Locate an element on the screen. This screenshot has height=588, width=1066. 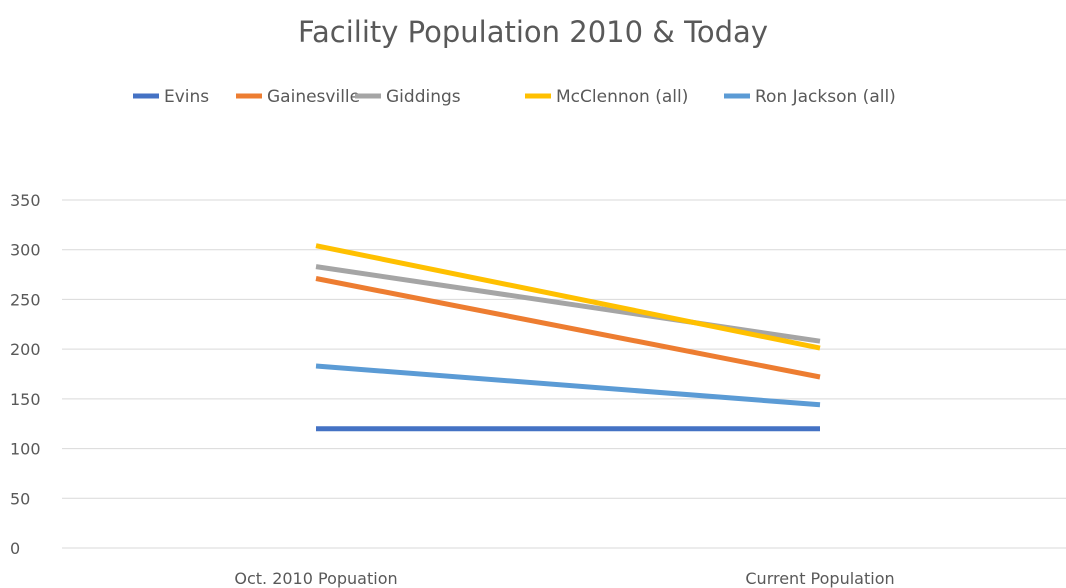
y-tick-label: 100 is located at coordinates (25, 449).